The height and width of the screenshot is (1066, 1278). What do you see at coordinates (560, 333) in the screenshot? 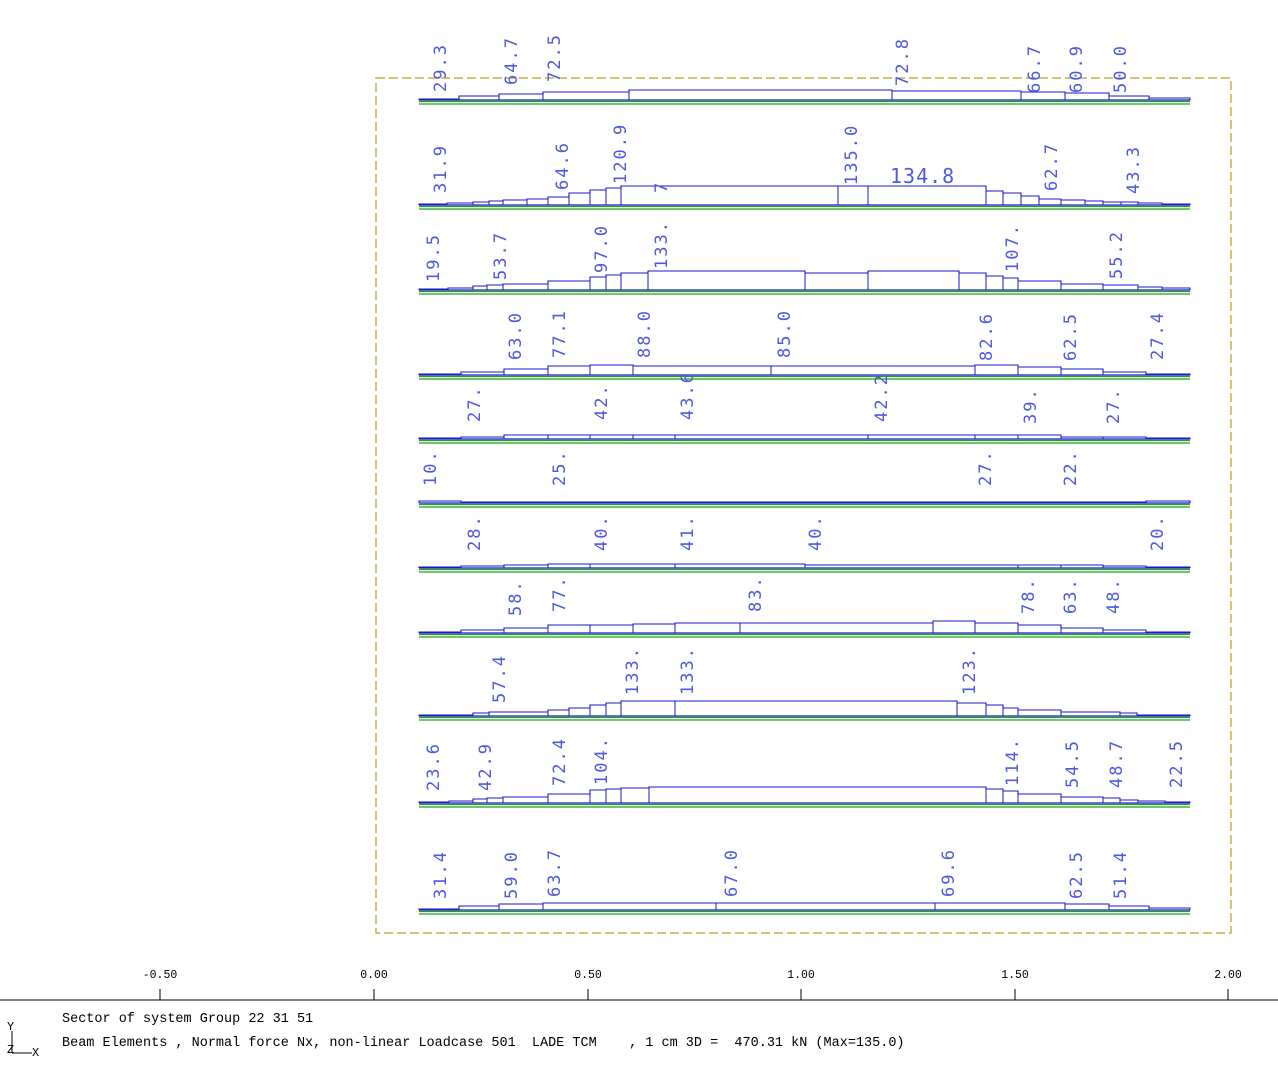
I see `force-value-label: 77.1` at bounding box center [560, 333].